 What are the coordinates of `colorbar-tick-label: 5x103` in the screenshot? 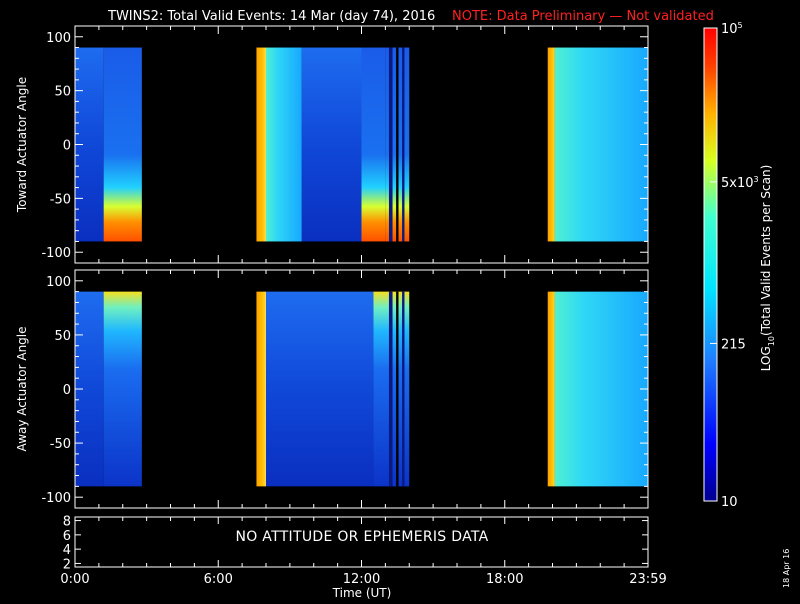 It's located at (740, 183).